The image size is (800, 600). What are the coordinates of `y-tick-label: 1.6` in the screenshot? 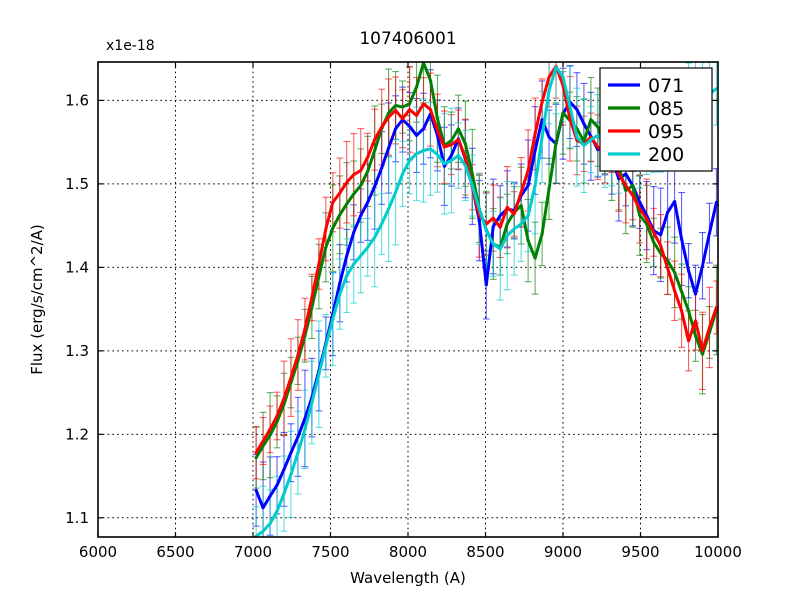 It's located at (77, 100).